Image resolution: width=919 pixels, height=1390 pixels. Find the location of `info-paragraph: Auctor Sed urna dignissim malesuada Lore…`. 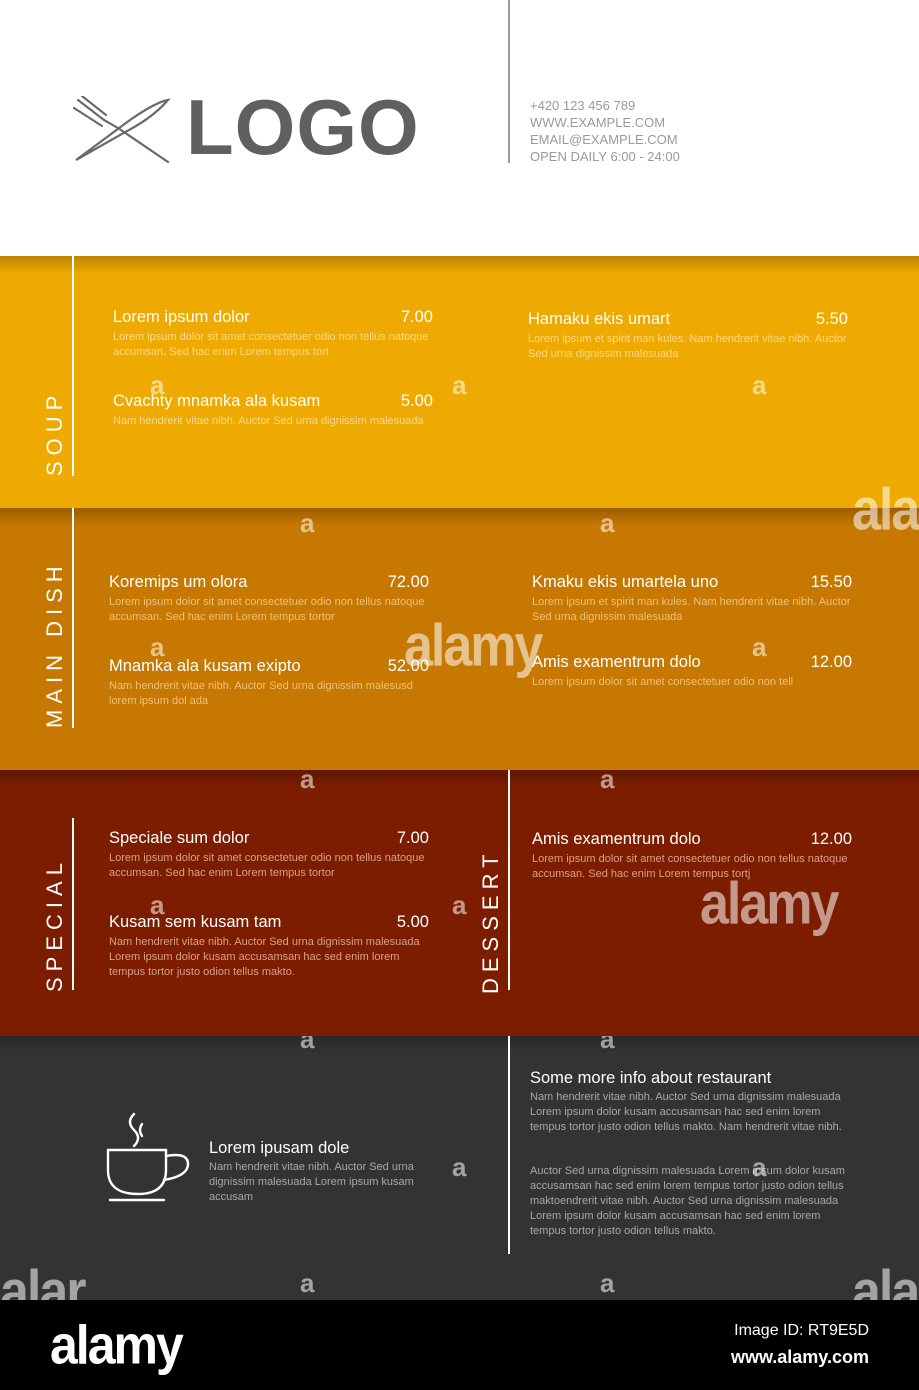

info-paragraph: Auctor Sed urna dignissim malesuada Lore… is located at coordinates (687, 1201).